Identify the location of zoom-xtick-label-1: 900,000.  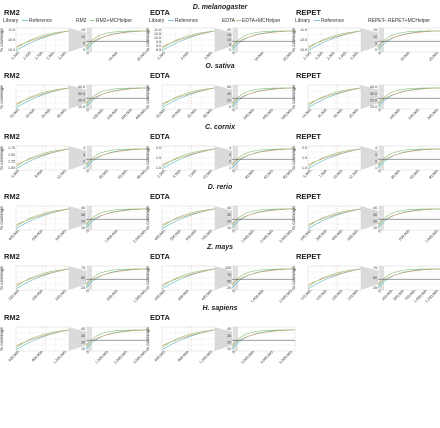
(183, 356).